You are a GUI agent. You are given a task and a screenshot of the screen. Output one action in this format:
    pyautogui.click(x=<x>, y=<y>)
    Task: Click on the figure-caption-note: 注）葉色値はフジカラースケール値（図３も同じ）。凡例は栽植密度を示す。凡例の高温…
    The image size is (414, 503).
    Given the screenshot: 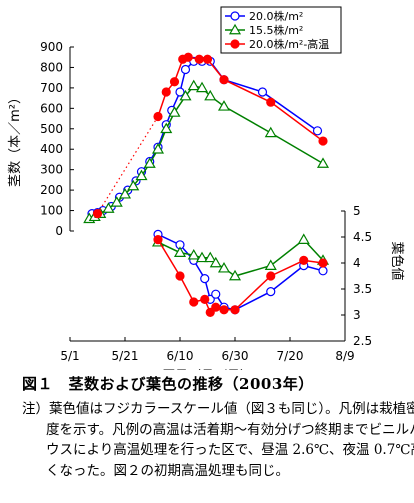 What is the action you would take?
    pyautogui.click(x=218, y=440)
    